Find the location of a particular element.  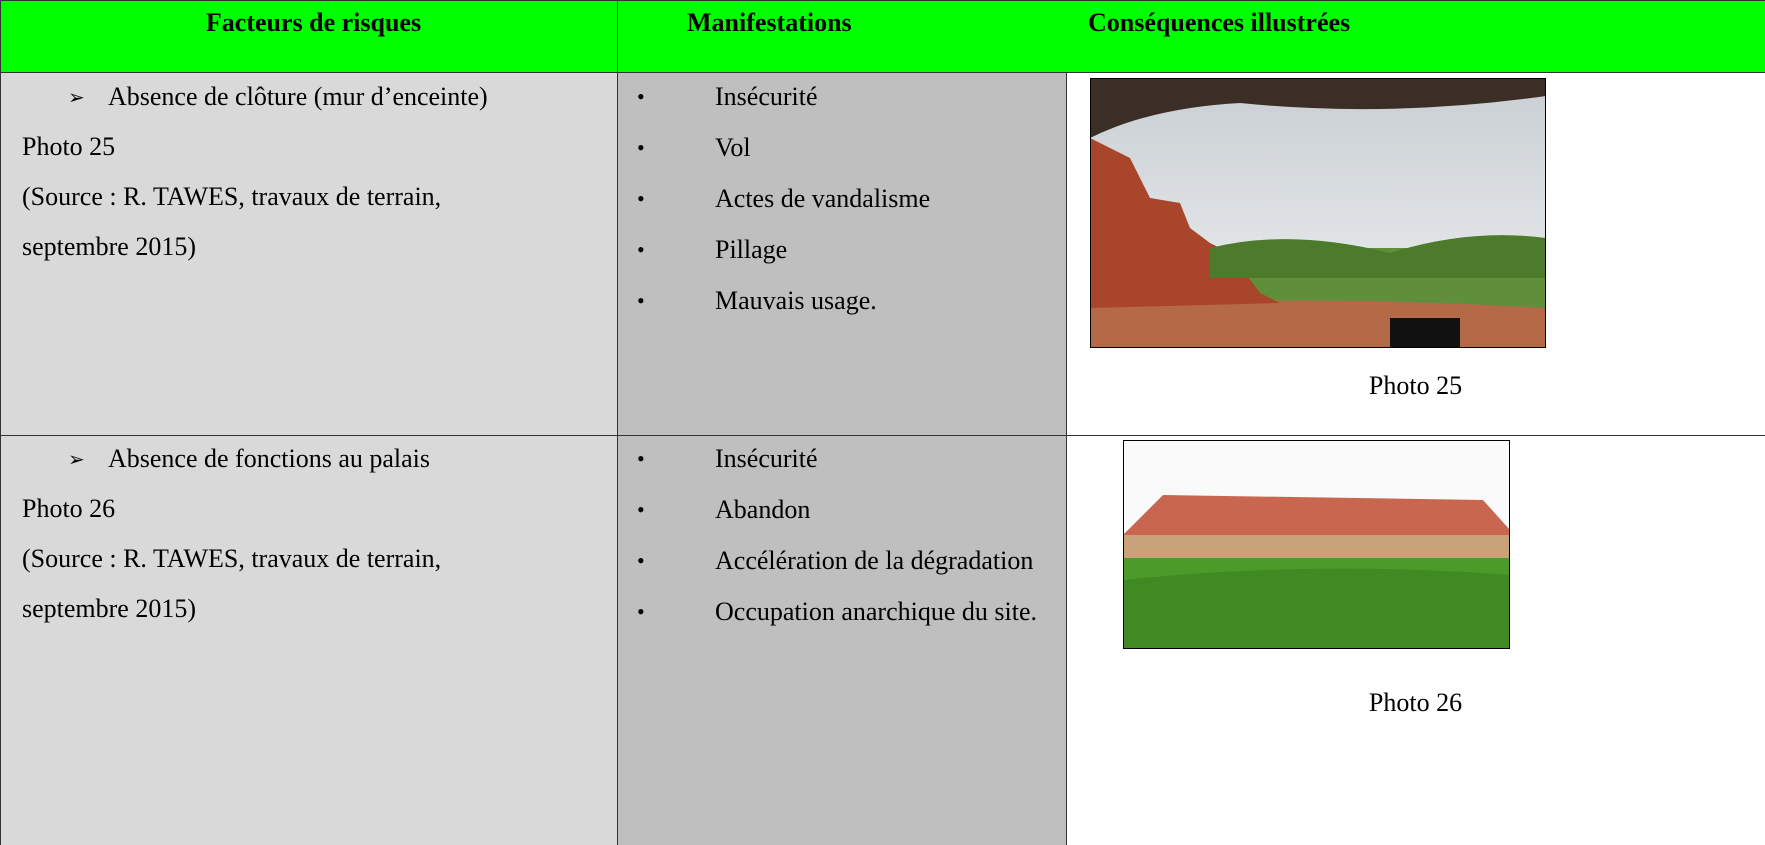

header-cell: Conséquences illustrées is located at coordinates (1219, 22).